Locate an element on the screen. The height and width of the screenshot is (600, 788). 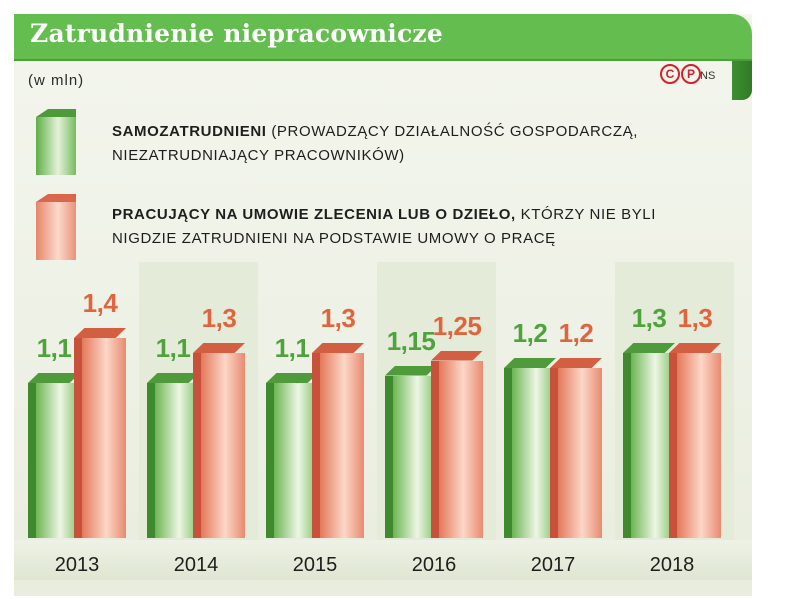
bar-self-employed-2017 is located at coordinates (530, 448).